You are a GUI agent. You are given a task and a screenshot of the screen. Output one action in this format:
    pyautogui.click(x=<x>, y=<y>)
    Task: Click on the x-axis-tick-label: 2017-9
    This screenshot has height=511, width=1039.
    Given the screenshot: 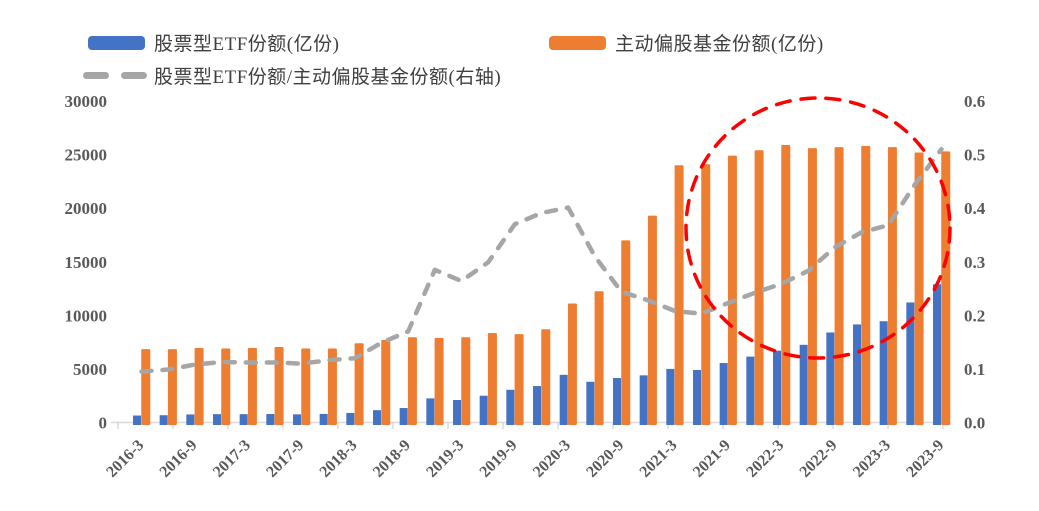 What is the action you would take?
    pyautogui.click(x=285, y=459)
    